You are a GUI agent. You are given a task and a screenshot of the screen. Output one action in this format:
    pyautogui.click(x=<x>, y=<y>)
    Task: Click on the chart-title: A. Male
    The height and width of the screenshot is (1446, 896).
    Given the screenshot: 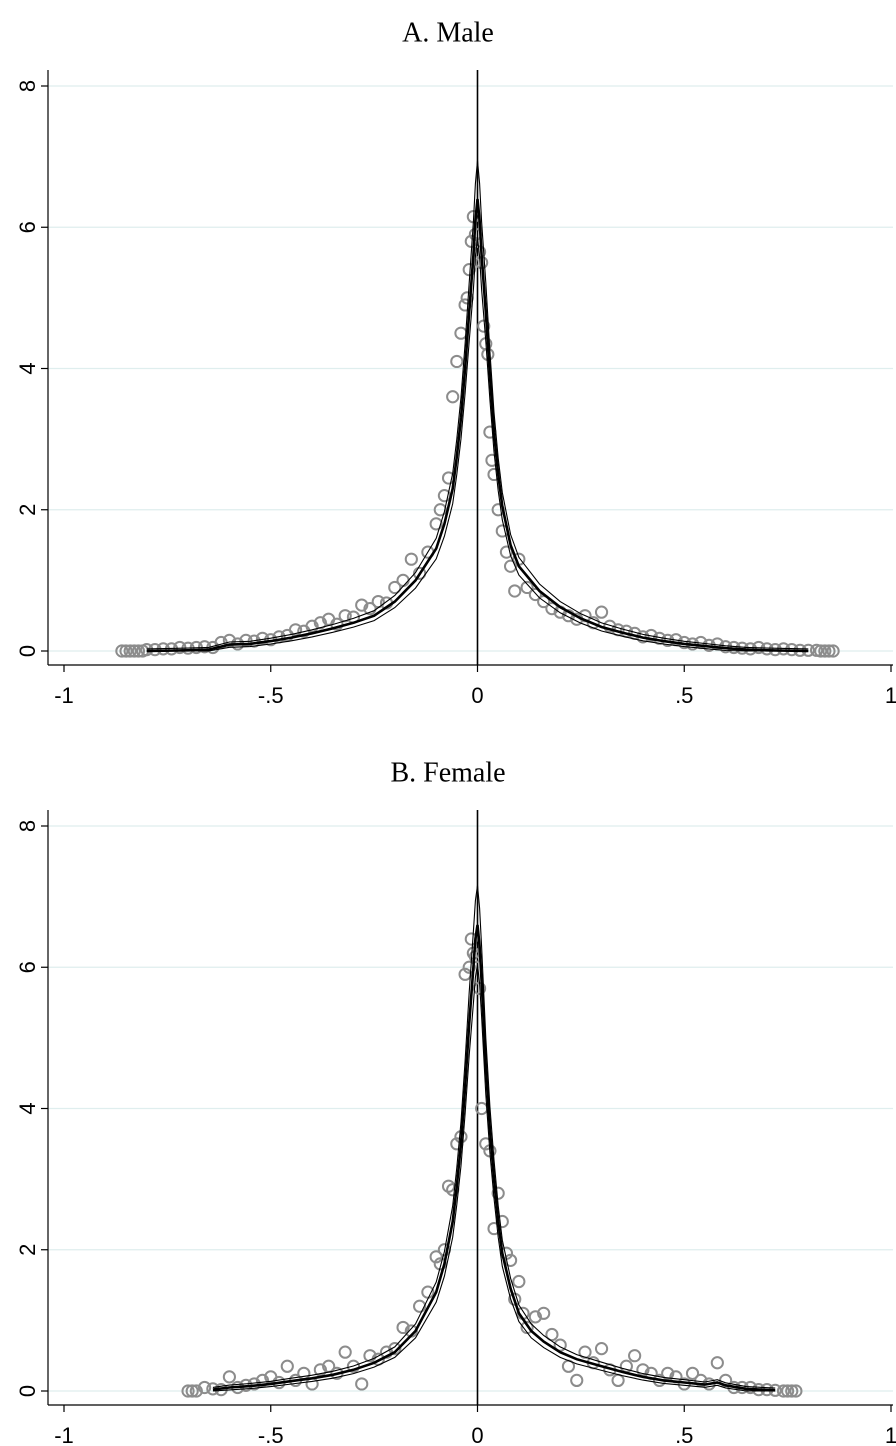 What is the action you would take?
    pyautogui.click(x=448, y=32)
    